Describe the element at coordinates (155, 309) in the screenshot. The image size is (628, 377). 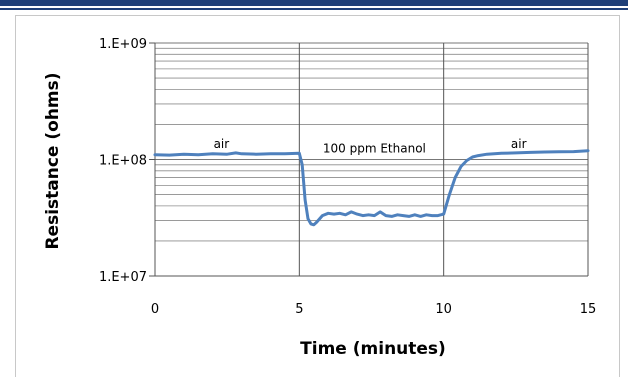
I see `x-tick-label: 0` at that location.